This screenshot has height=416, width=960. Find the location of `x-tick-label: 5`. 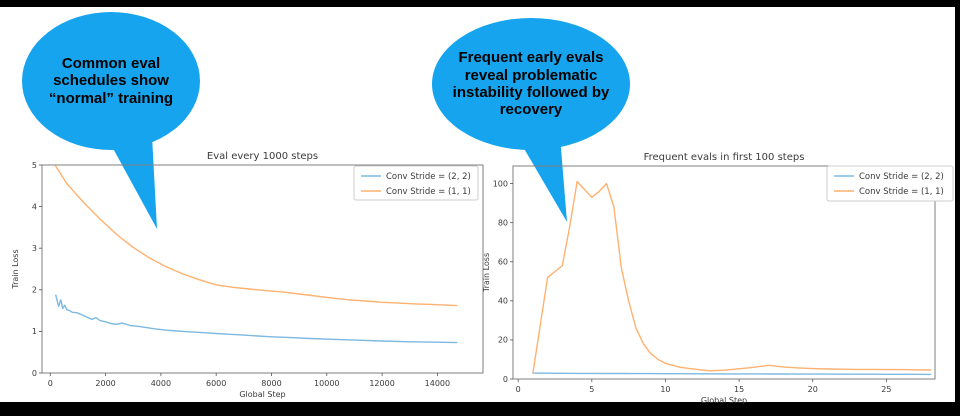

x-tick-label: 5 is located at coordinates (591, 389).